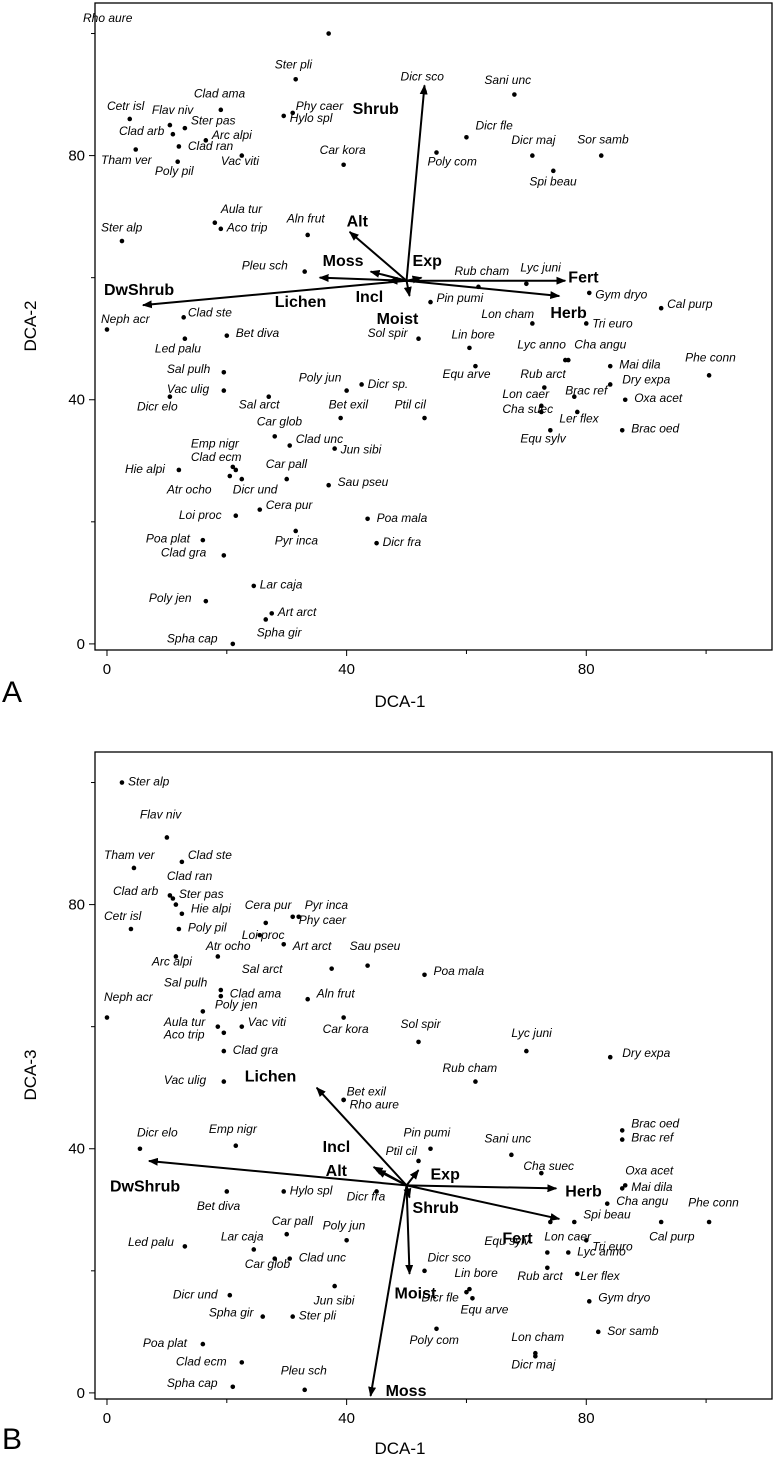  I want to click on panel-a-point-label-lon-cham: Lon cham, so click(507, 314).